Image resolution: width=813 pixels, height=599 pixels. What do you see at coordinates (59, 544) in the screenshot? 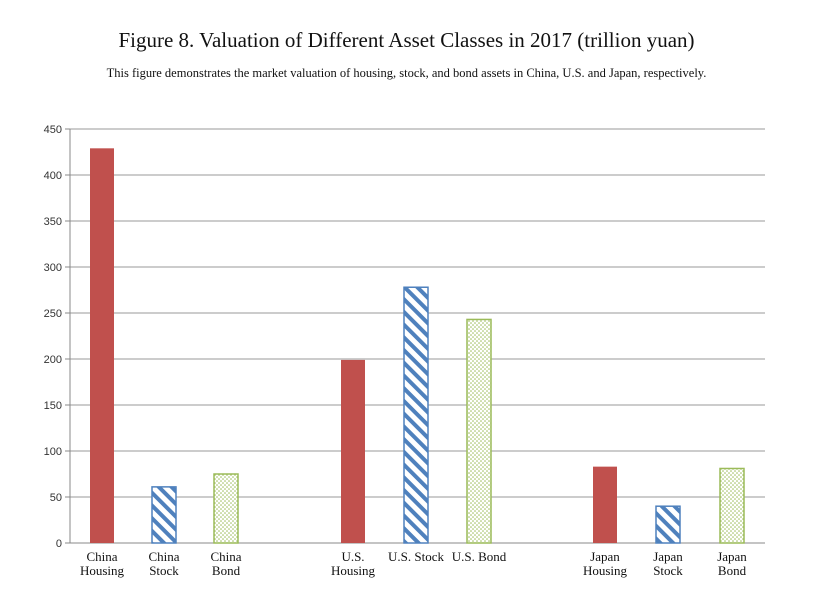
I see `y-tick-label: 0` at bounding box center [59, 544].